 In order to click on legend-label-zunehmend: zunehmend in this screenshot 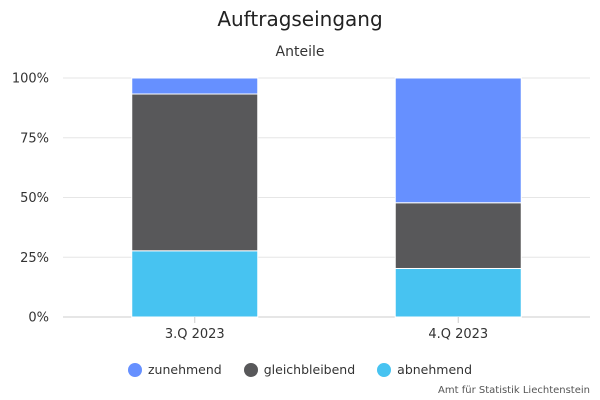, I will do `click(184, 369)`.